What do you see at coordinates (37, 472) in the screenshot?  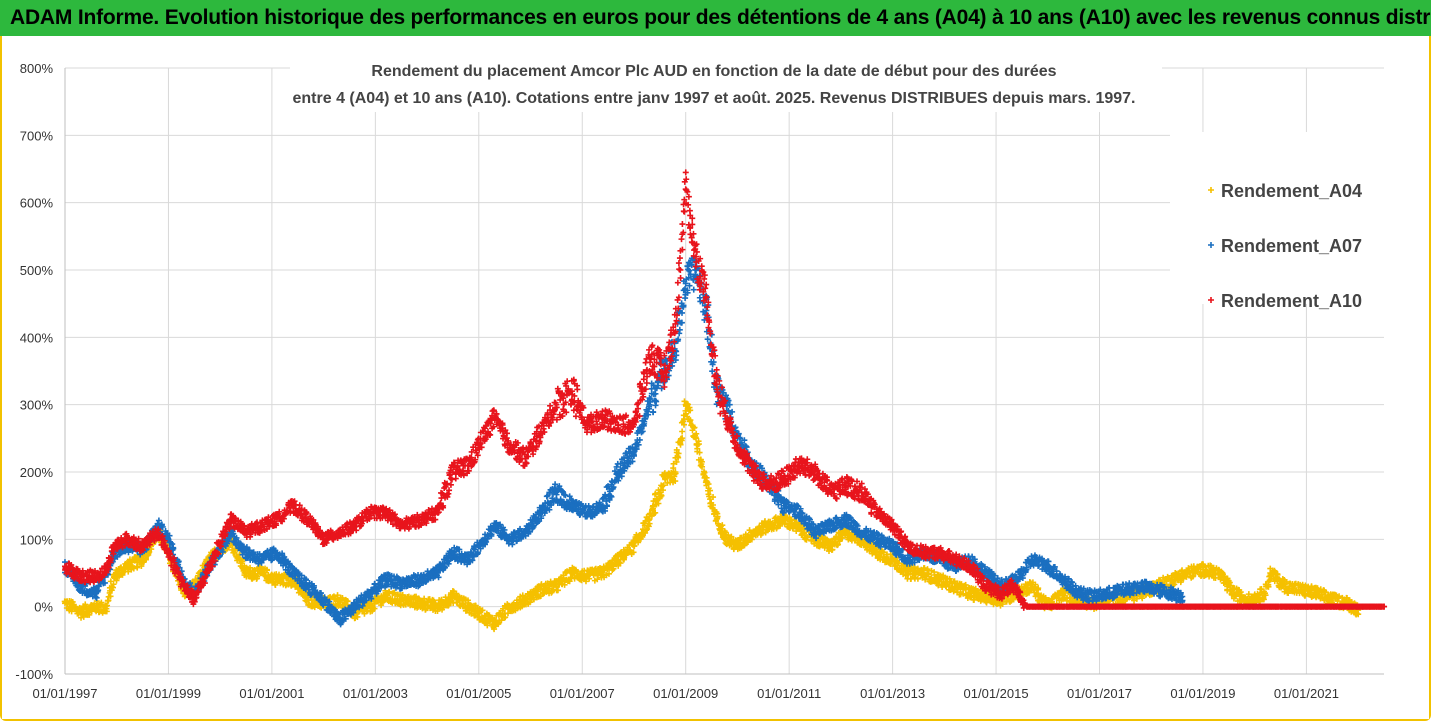 I see `y-tick-label: 200%` at bounding box center [37, 472].